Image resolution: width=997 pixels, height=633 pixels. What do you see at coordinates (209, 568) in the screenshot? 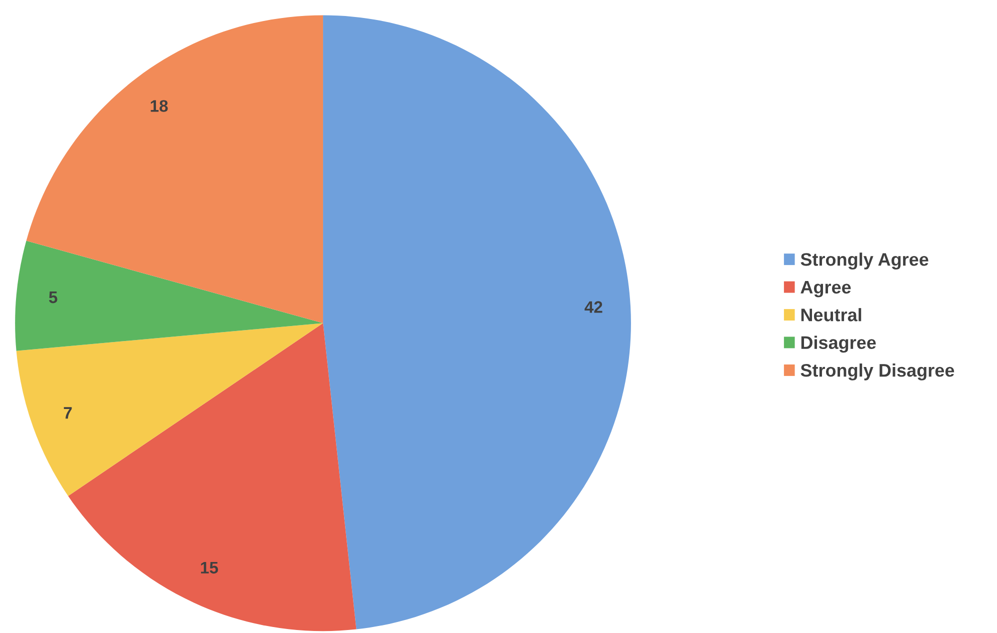
I see `data-label: 15` at bounding box center [209, 568].